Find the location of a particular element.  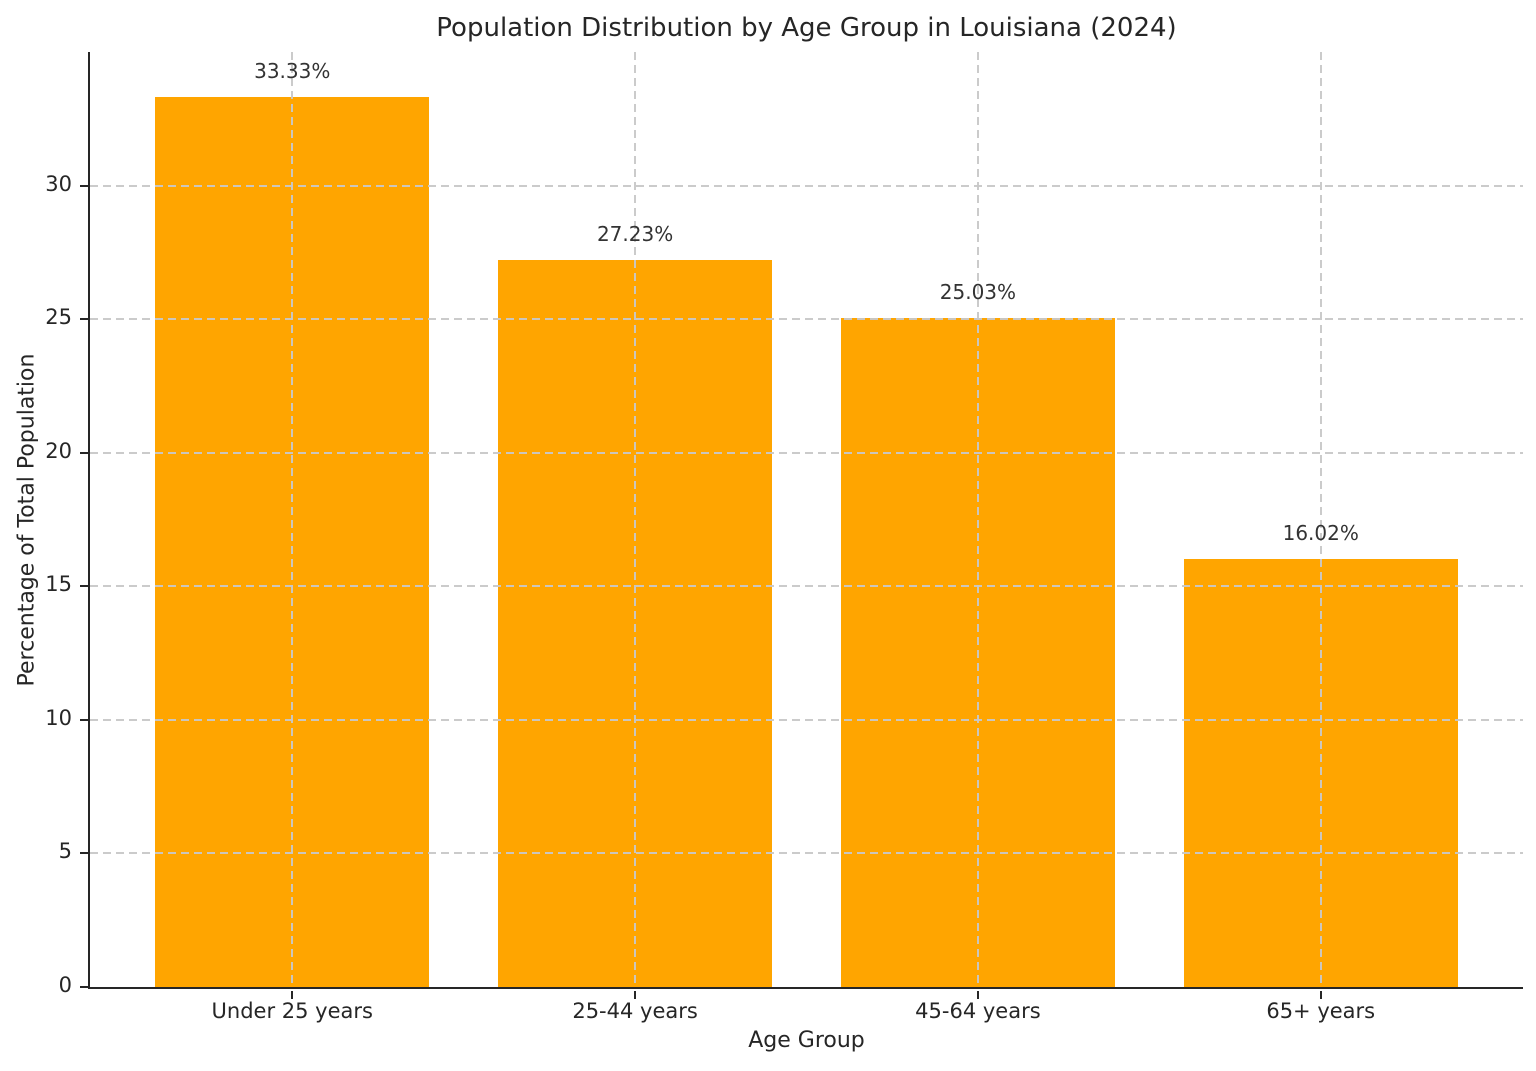

x-axis-label: Age Group is located at coordinates (806, 1040).